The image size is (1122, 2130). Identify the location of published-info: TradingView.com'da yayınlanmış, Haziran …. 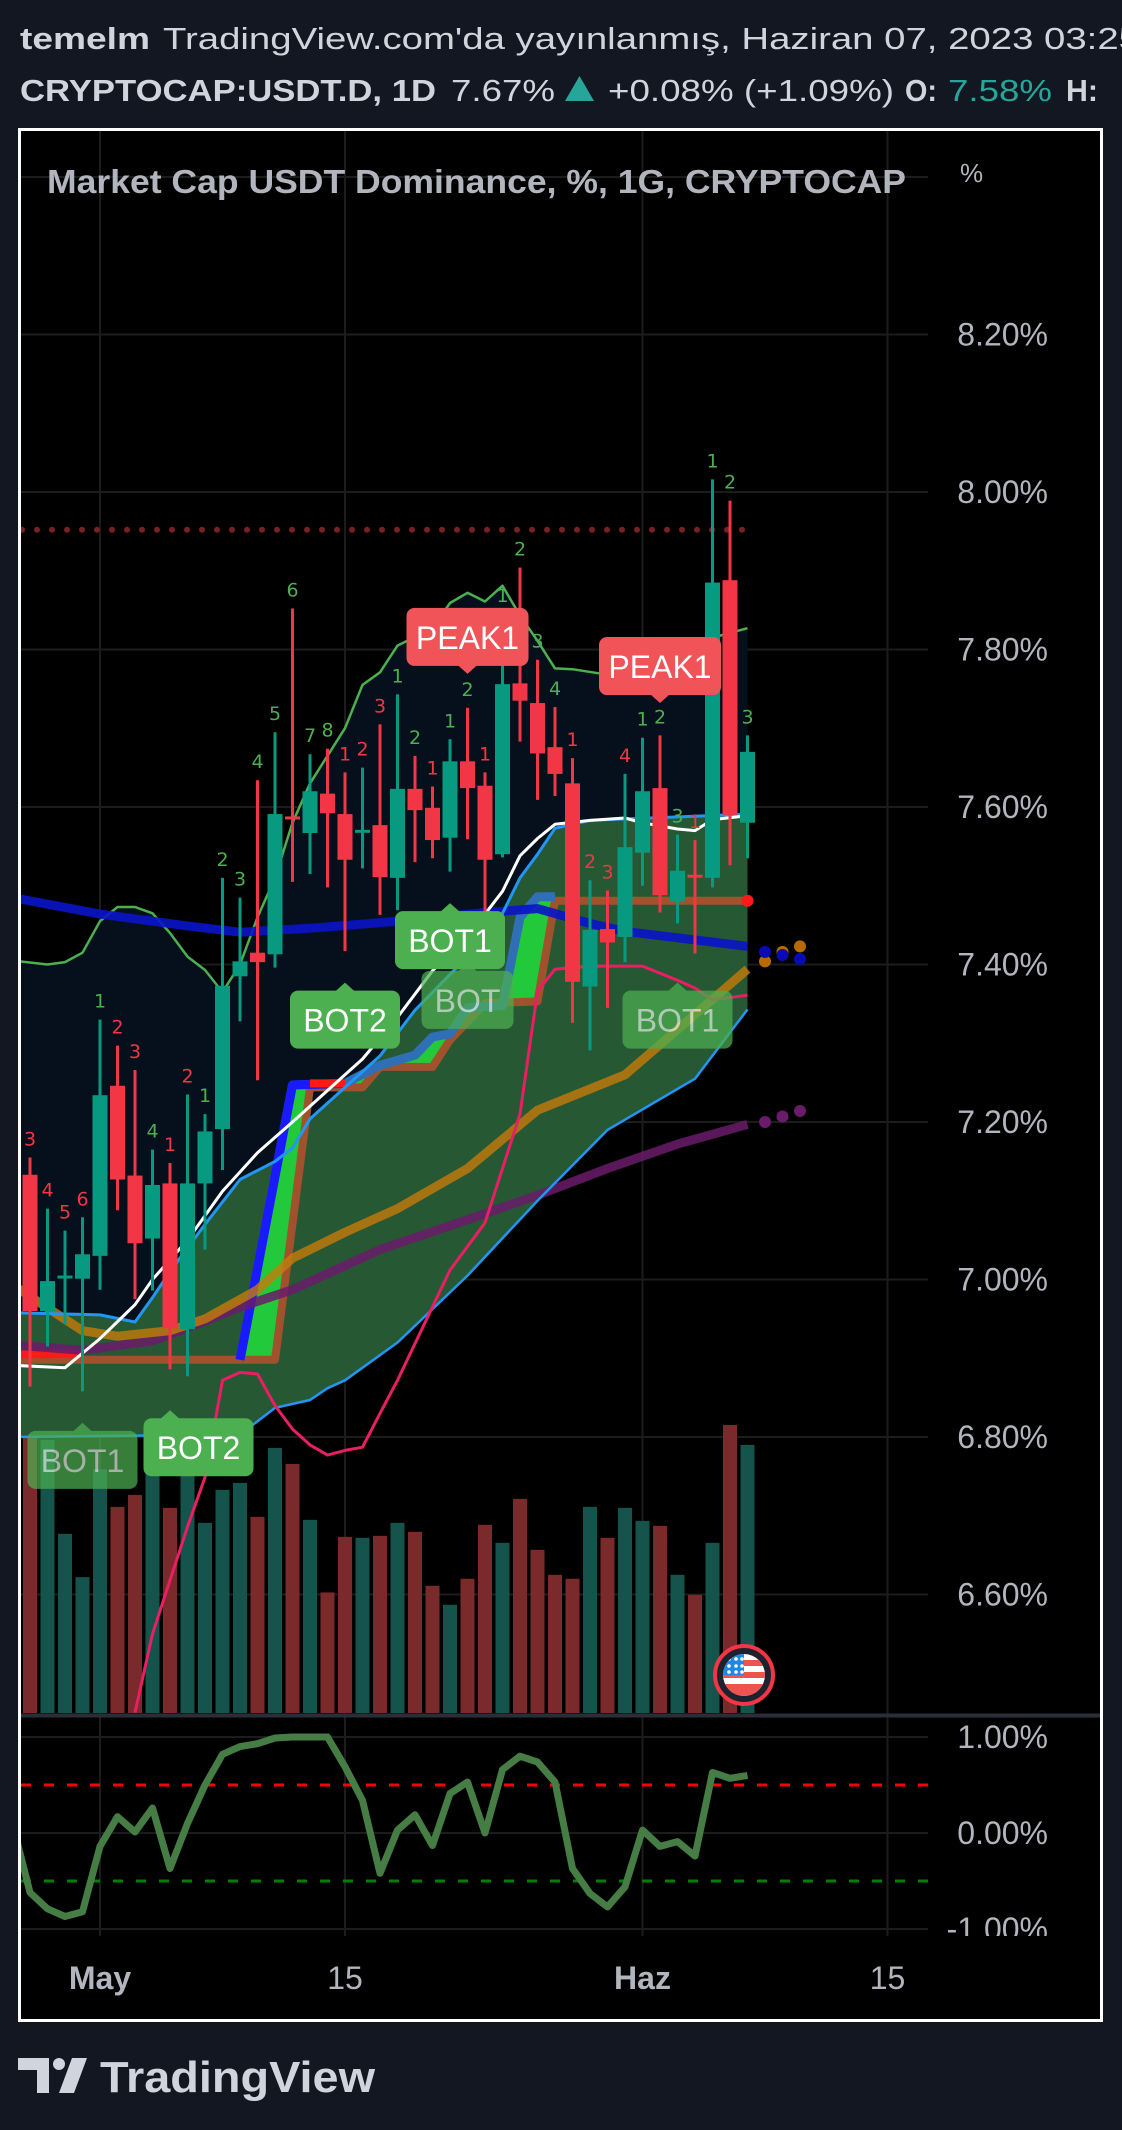
(642, 38).